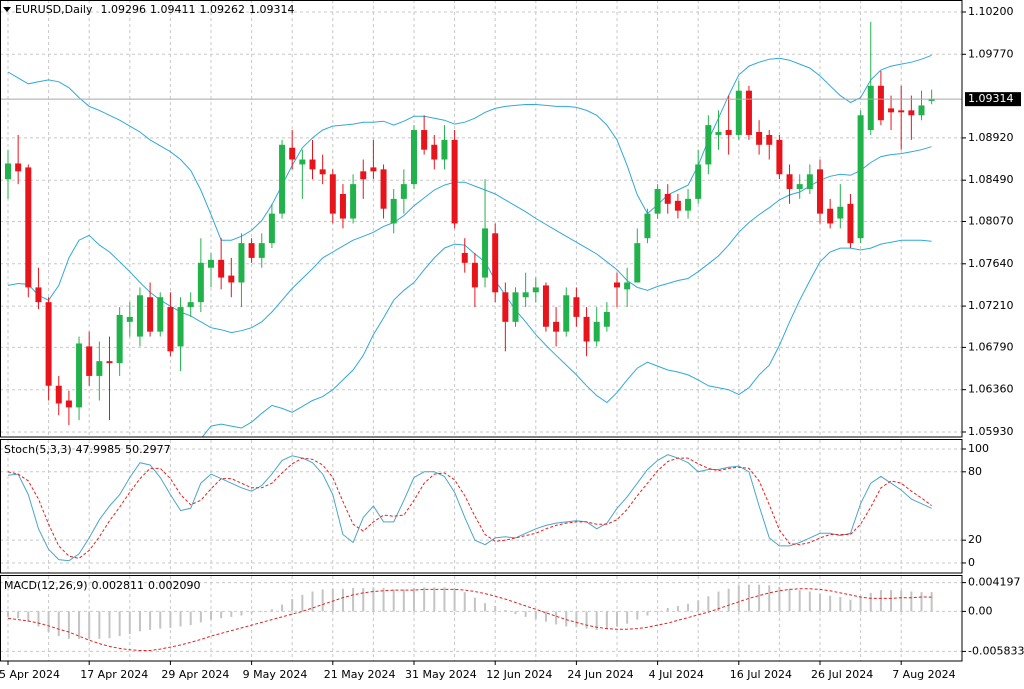 The width and height of the screenshot is (1024, 689). Describe the element at coordinates (123, 9) in the screenshot. I see `header-open: 1.09296` at that location.